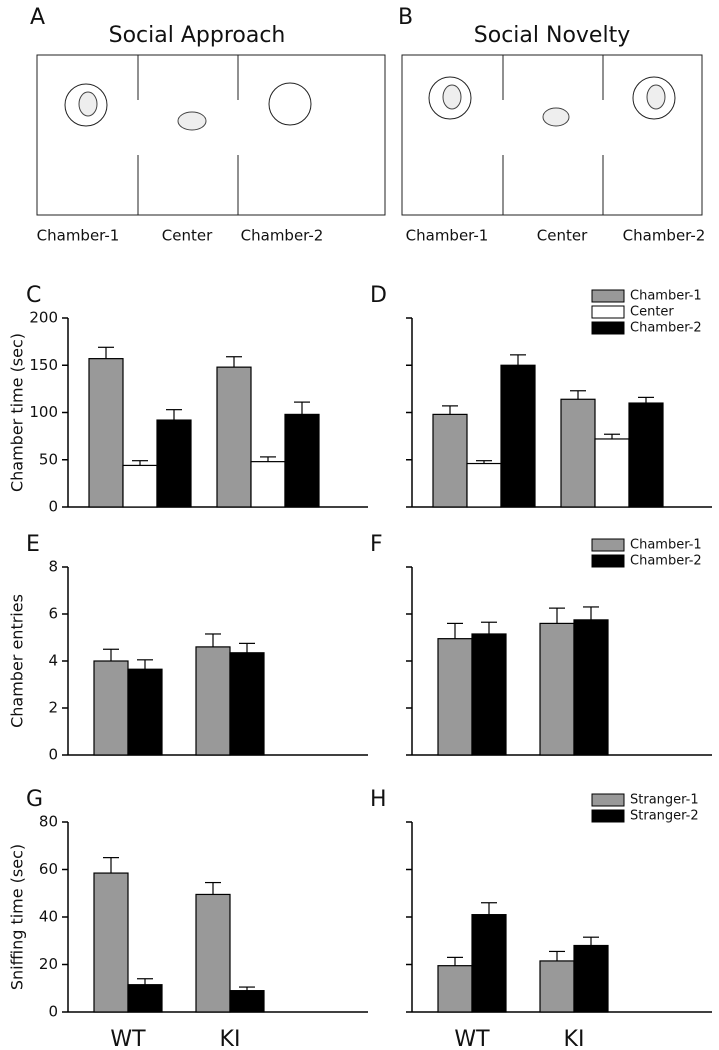  What do you see at coordinates (53, 708) in the screenshot?
I see `y-tick-label: 2` at bounding box center [53, 708].